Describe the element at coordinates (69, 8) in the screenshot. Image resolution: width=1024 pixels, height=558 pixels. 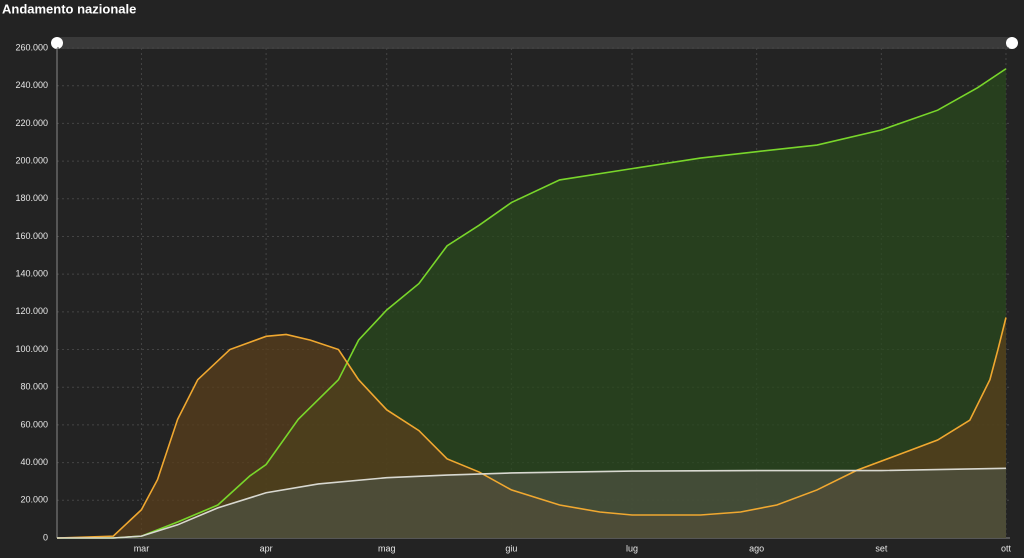
I see `chart-title: Andamento nazionale` at that location.